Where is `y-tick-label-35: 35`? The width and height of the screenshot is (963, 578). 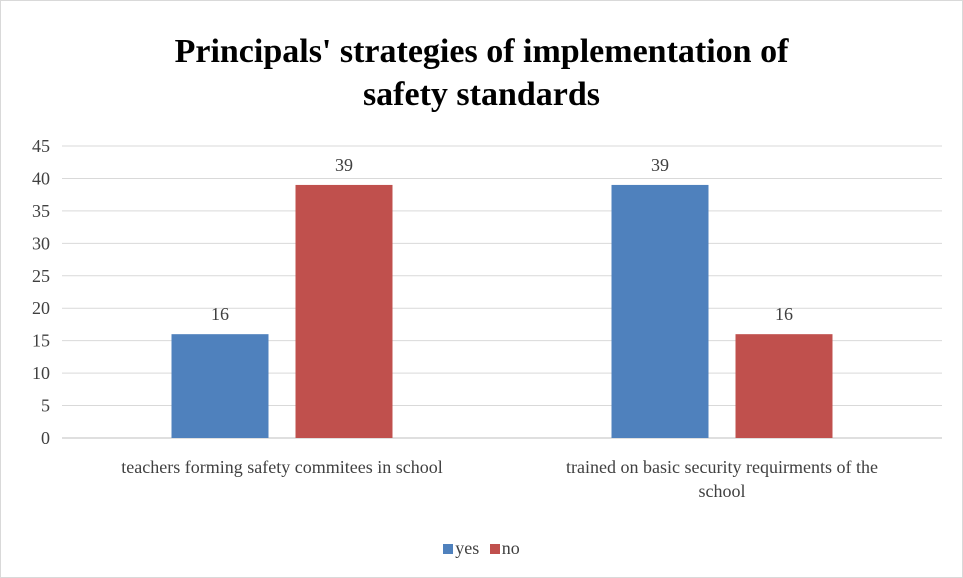
y-tick-label-35: 35 is located at coordinates (41, 211).